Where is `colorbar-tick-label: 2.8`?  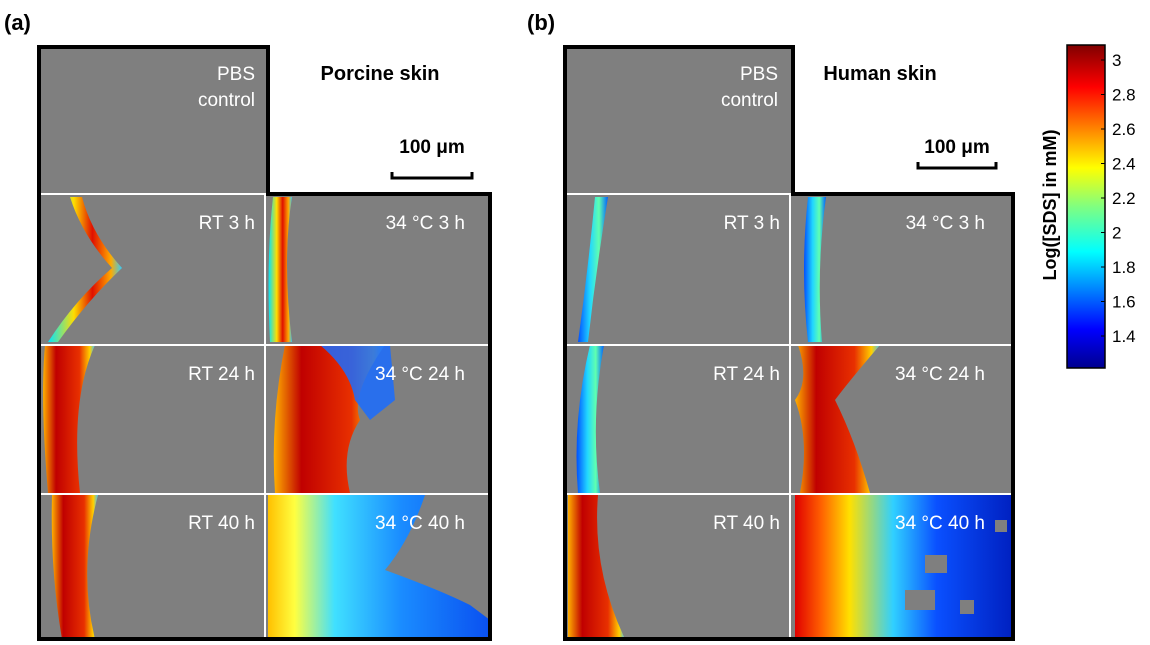 colorbar-tick-label: 2.8 is located at coordinates (1124, 95).